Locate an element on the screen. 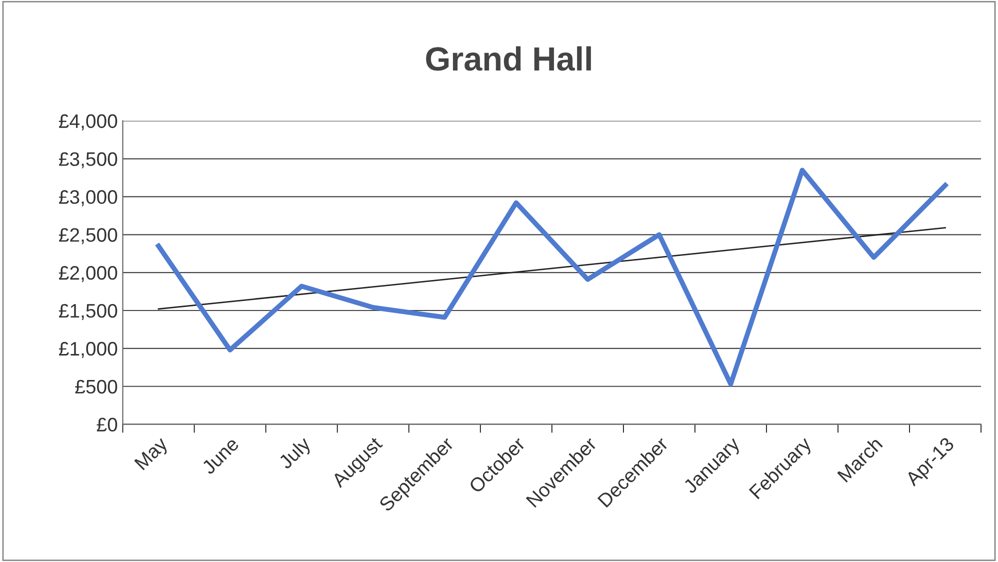 This screenshot has width=998, height=562. x-tick-label: July is located at coordinates (295, 453).